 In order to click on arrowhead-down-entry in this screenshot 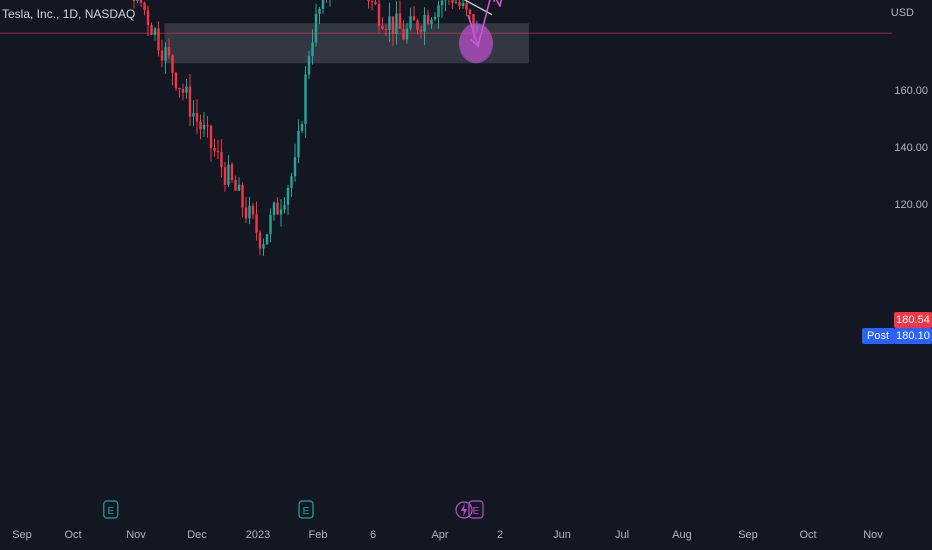, I will do `click(475, 41)`.